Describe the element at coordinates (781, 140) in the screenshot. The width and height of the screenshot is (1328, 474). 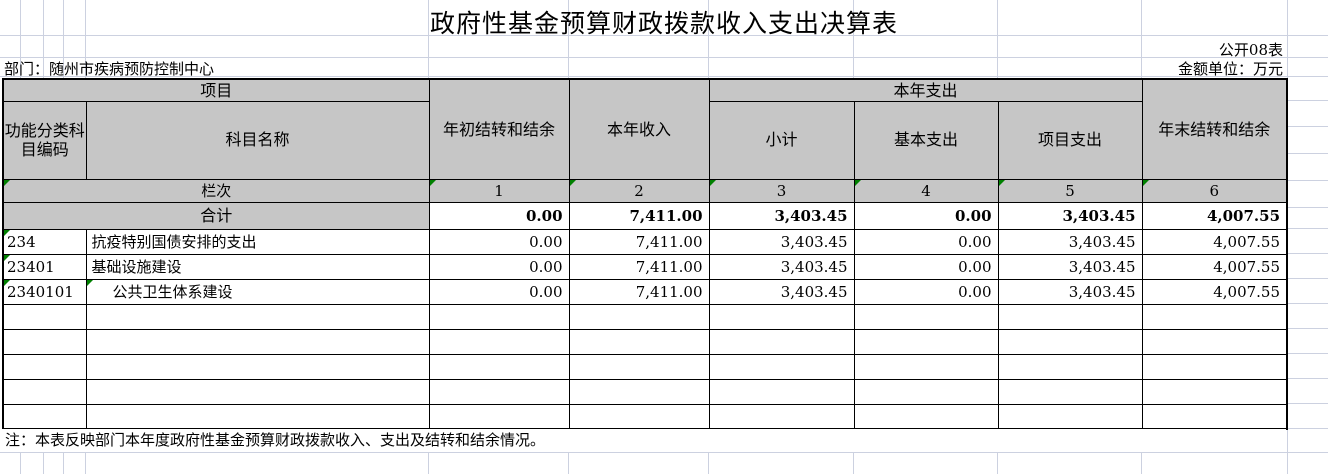
I see `header-subtotal: 小计` at that location.